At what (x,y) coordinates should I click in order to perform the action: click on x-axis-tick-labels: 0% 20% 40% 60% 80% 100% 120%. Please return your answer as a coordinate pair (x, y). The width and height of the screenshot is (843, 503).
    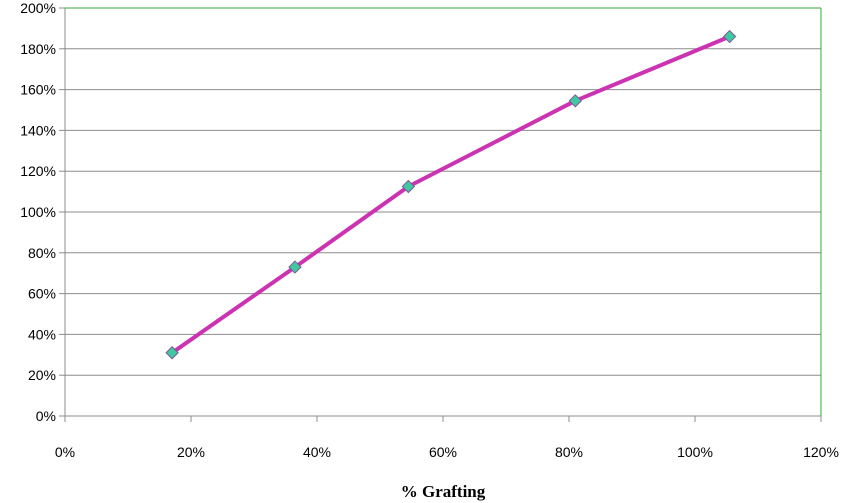
    Looking at the image, I should click on (447, 452).